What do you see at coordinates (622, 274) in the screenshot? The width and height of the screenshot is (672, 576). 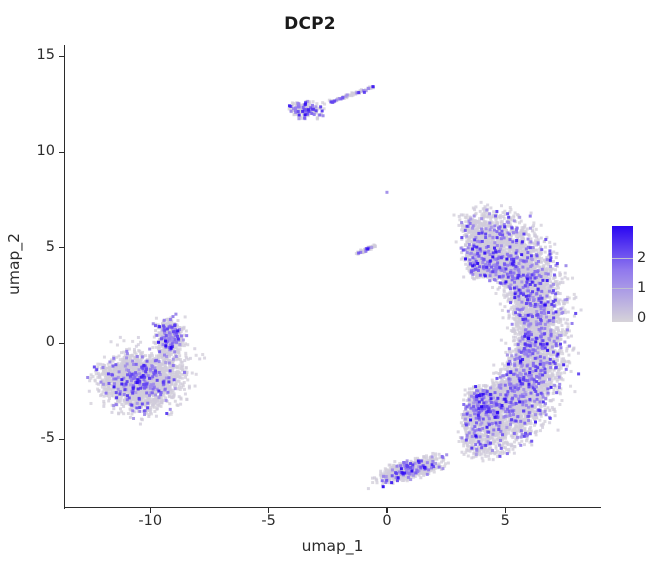 I see `colorbar-gradient` at bounding box center [622, 274].